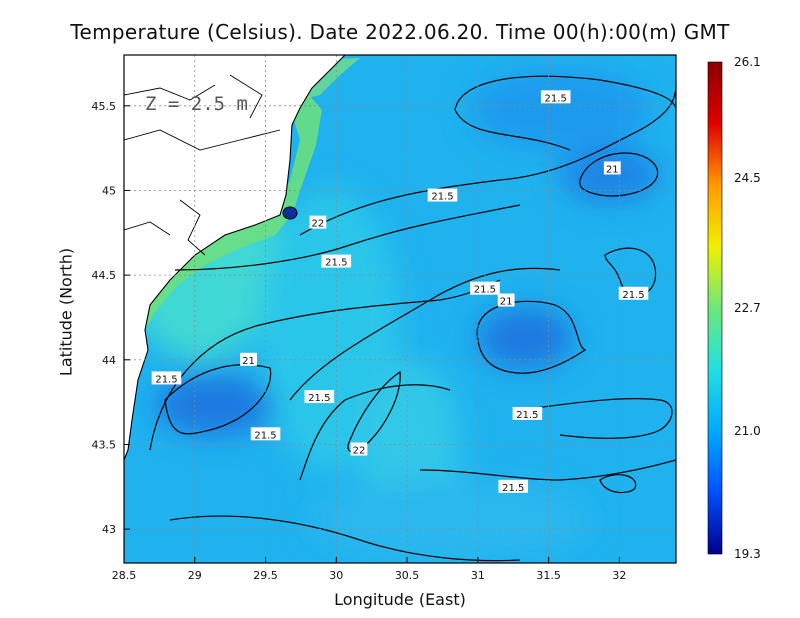  I want to click on colorbar-tick-label: 21.0, so click(747, 431).